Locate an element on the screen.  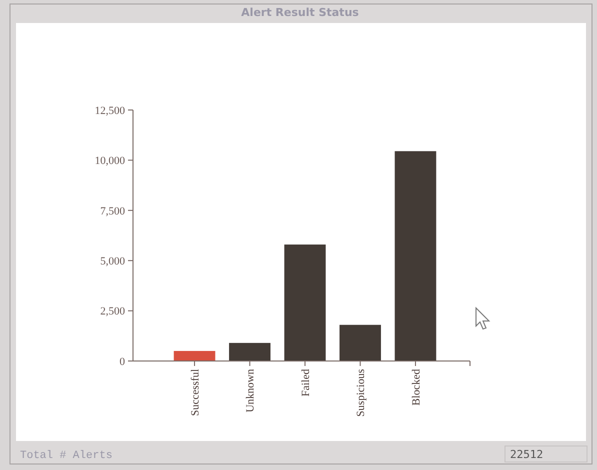
y-tick-label: 10,000 is located at coordinates (110, 161).